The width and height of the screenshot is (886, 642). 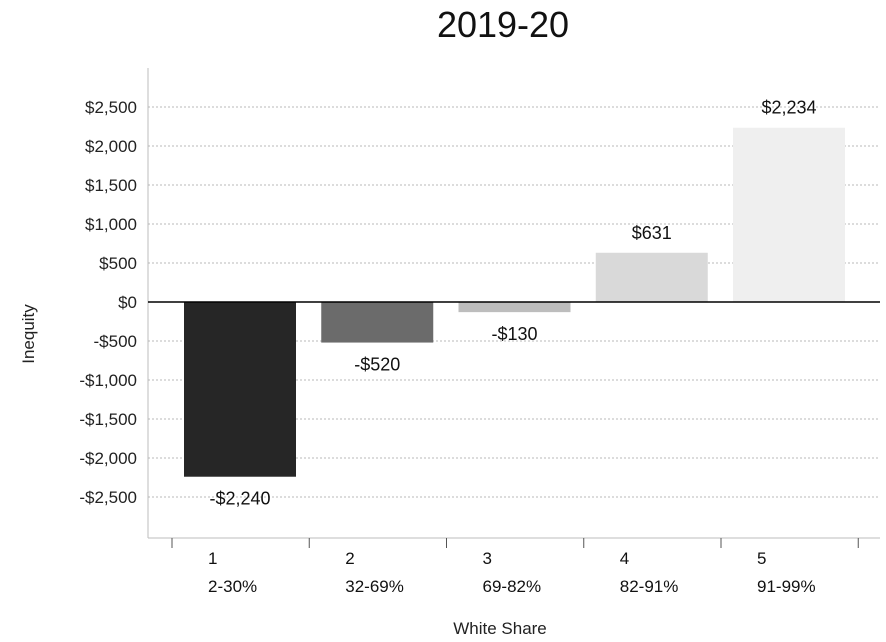 I want to click on y-tick-label: -$1,500, so click(x=108, y=419).